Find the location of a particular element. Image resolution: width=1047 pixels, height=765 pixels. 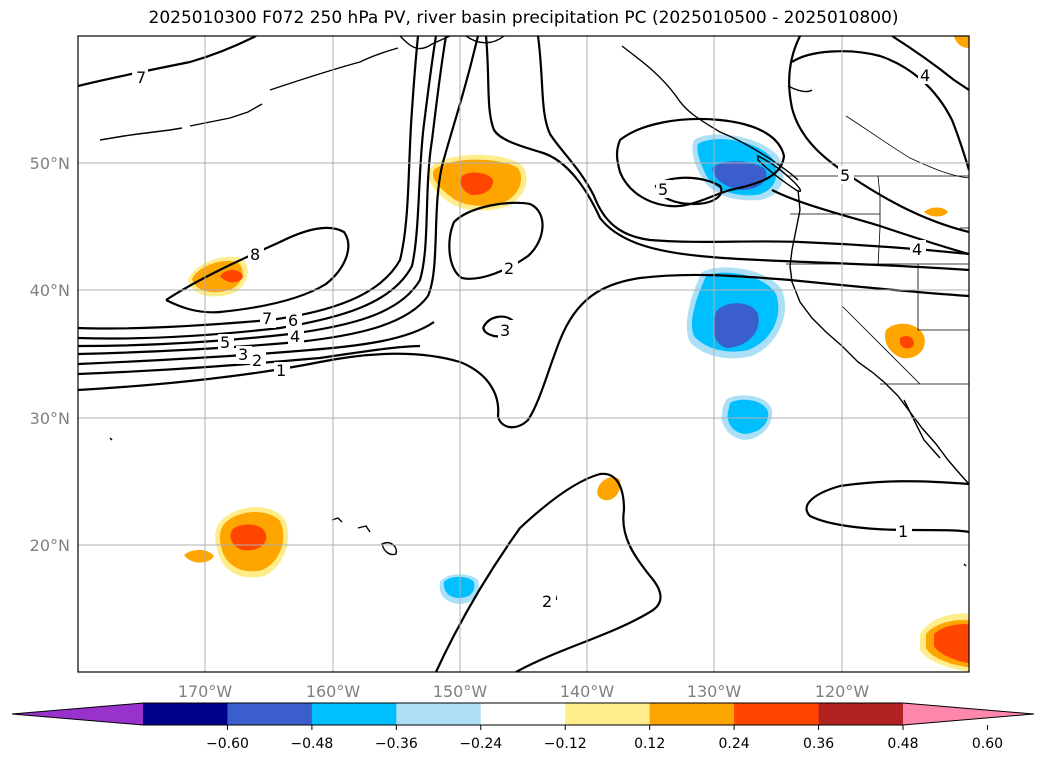

colorbar-tick-label: −0.36 is located at coordinates (396, 744).